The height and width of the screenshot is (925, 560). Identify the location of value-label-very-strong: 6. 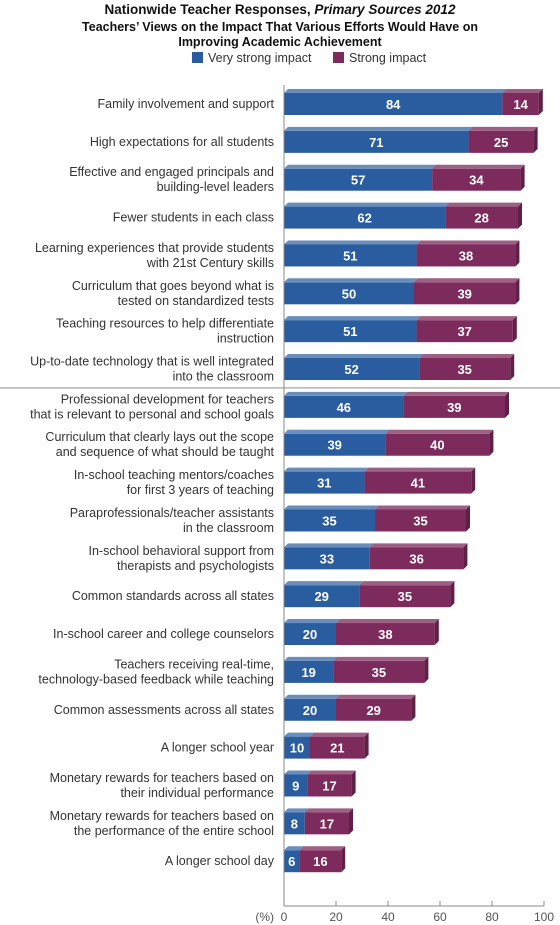
(291, 861).